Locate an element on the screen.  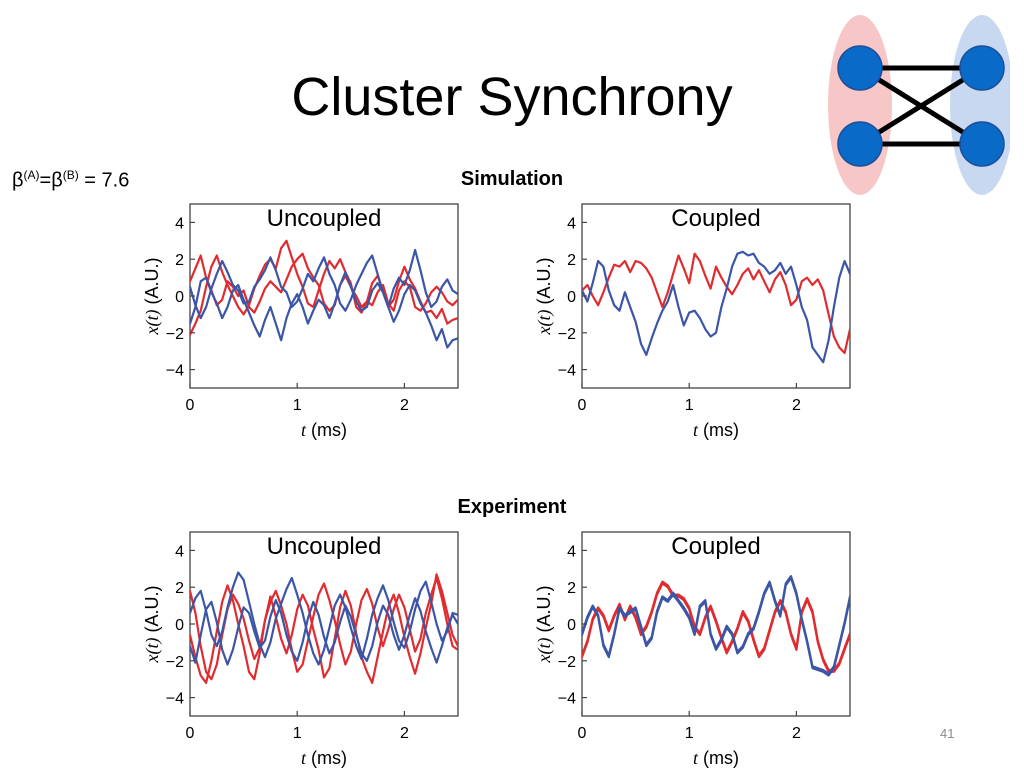
beta-superscript-a: (A) is located at coordinates (31, 175).